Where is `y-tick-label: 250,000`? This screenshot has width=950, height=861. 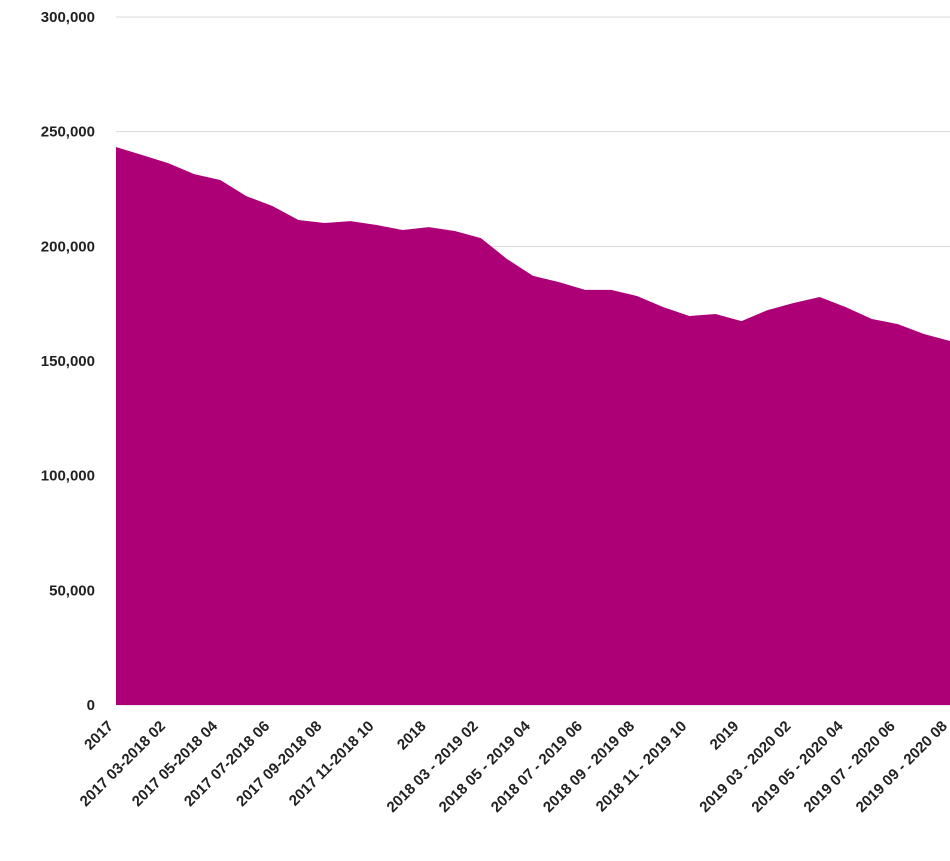
y-tick-label: 250,000 is located at coordinates (68, 132).